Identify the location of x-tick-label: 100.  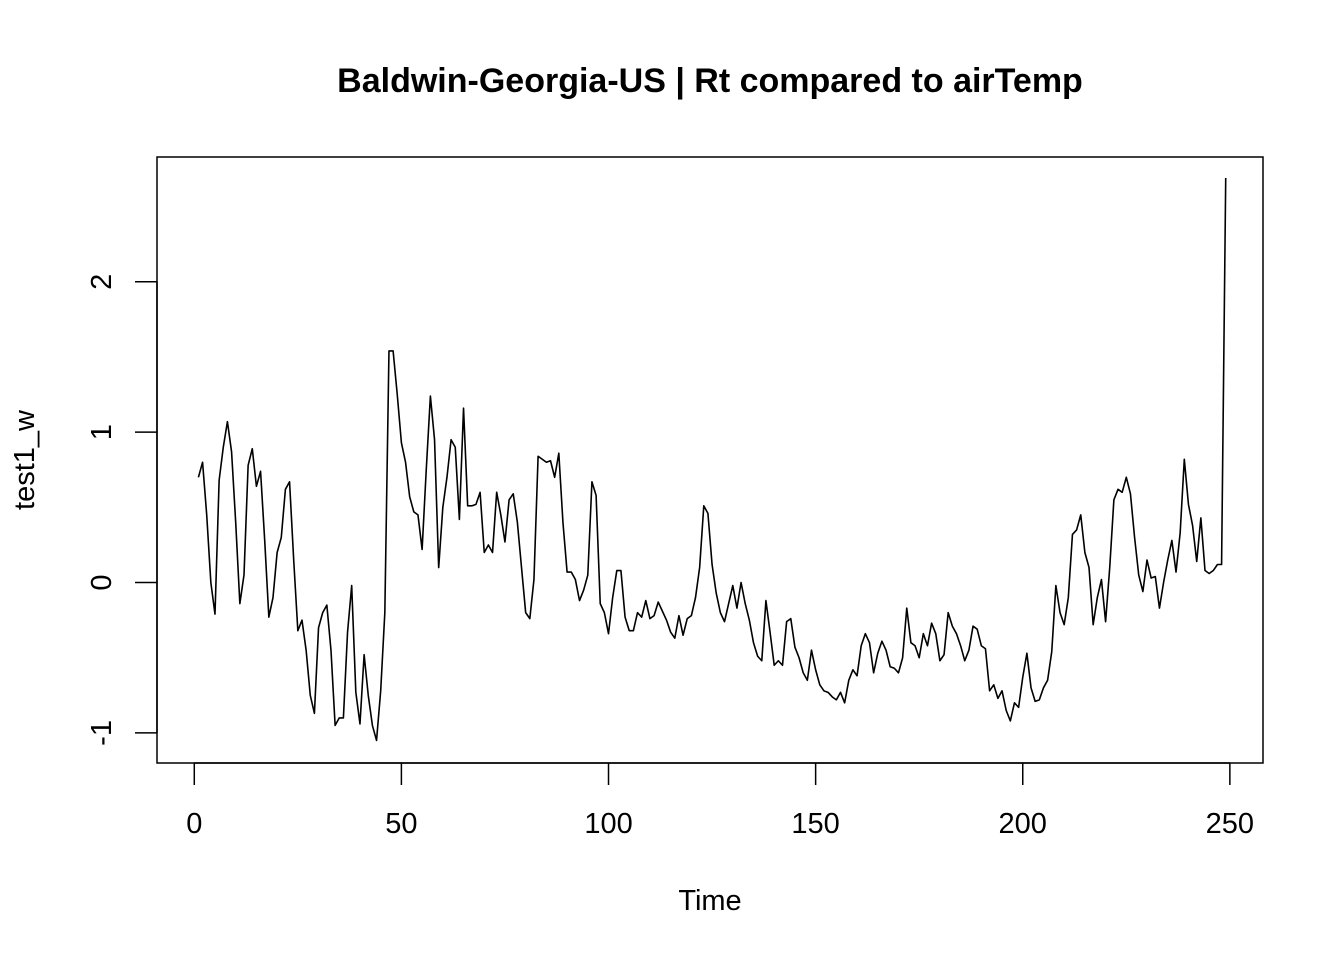
(608, 824).